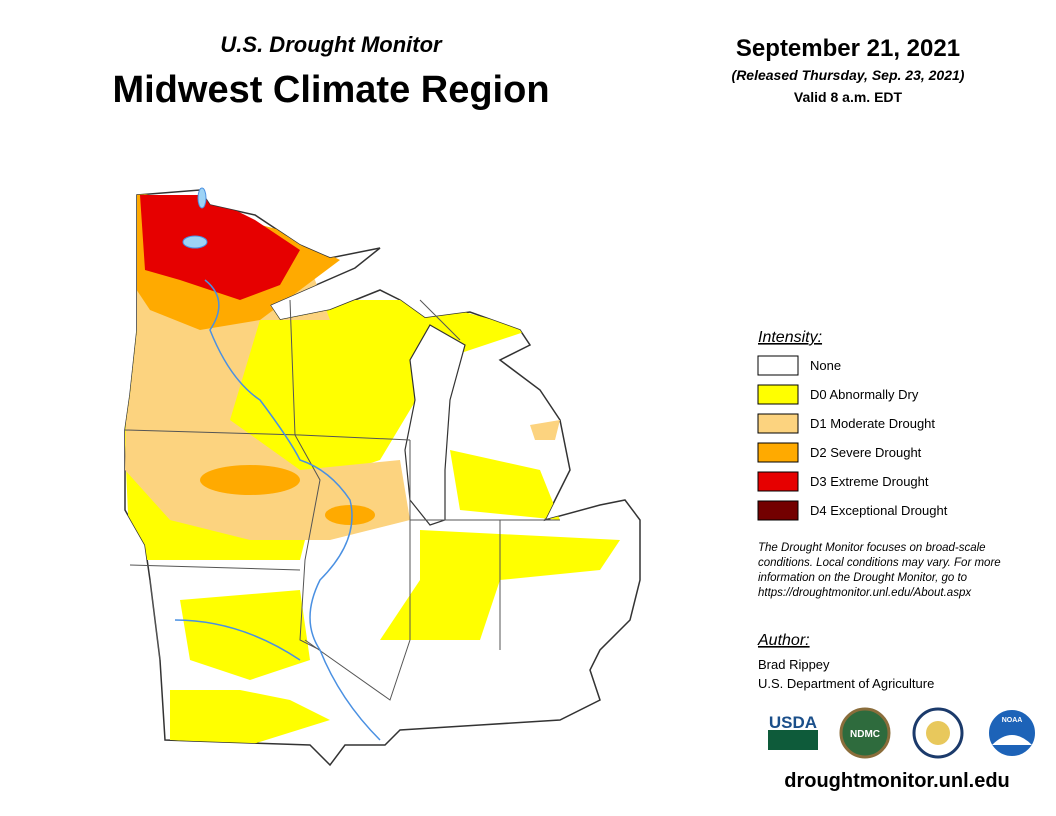 This screenshot has width=1056, height=816. What do you see at coordinates (866, 452) in the screenshot?
I see `legend-label: D2 Severe Drought` at bounding box center [866, 452].